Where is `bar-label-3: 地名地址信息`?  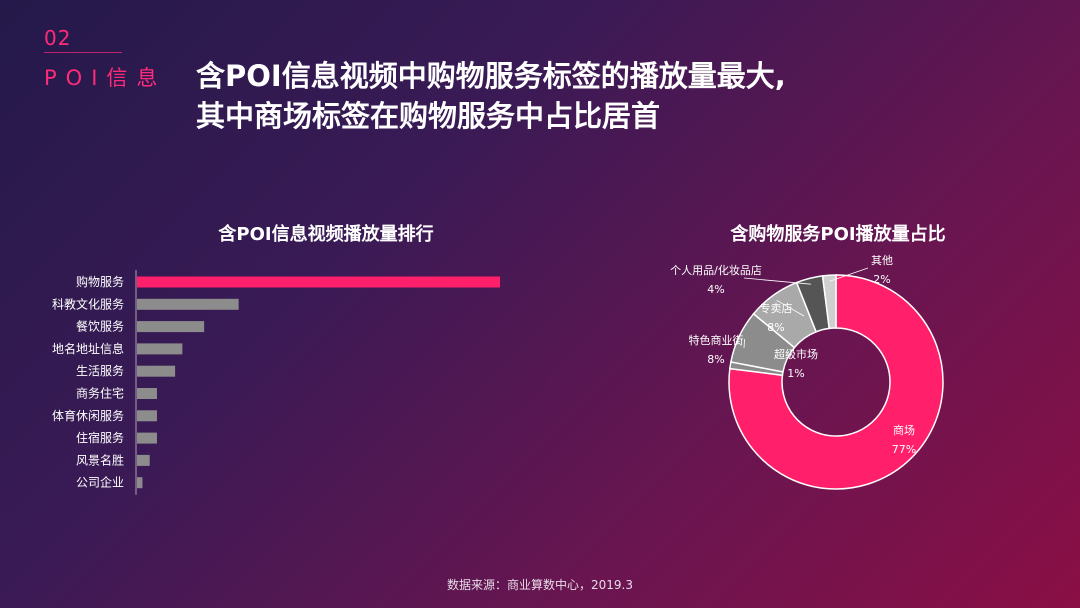
bar-label-3: 地名地址信息 is located at coordinates (88, 348).